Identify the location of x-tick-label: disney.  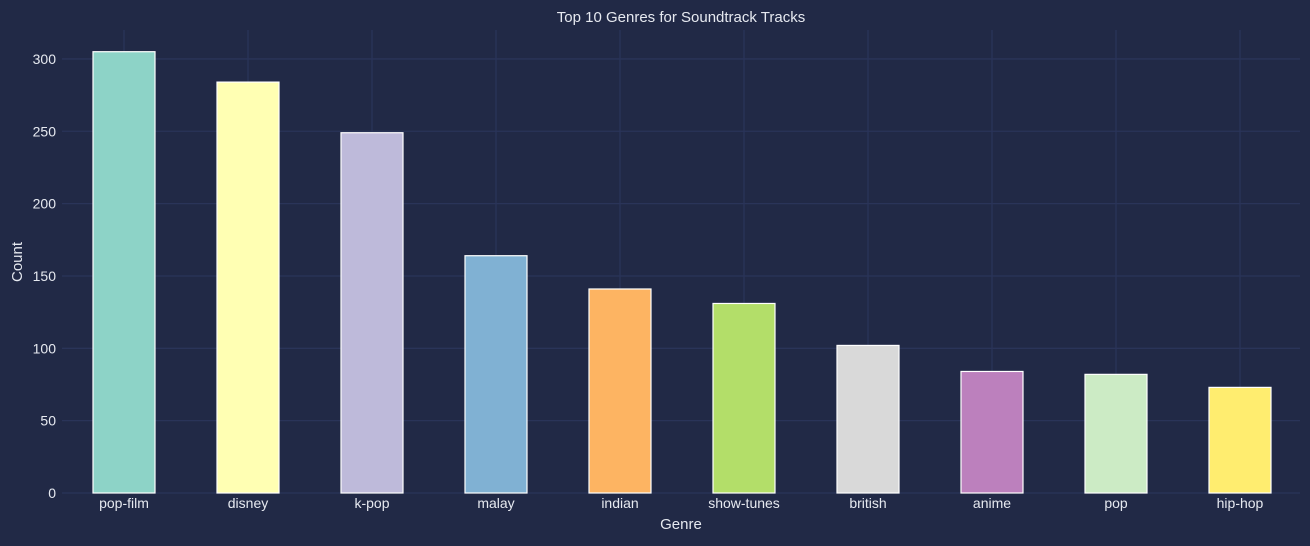
(248, 503).